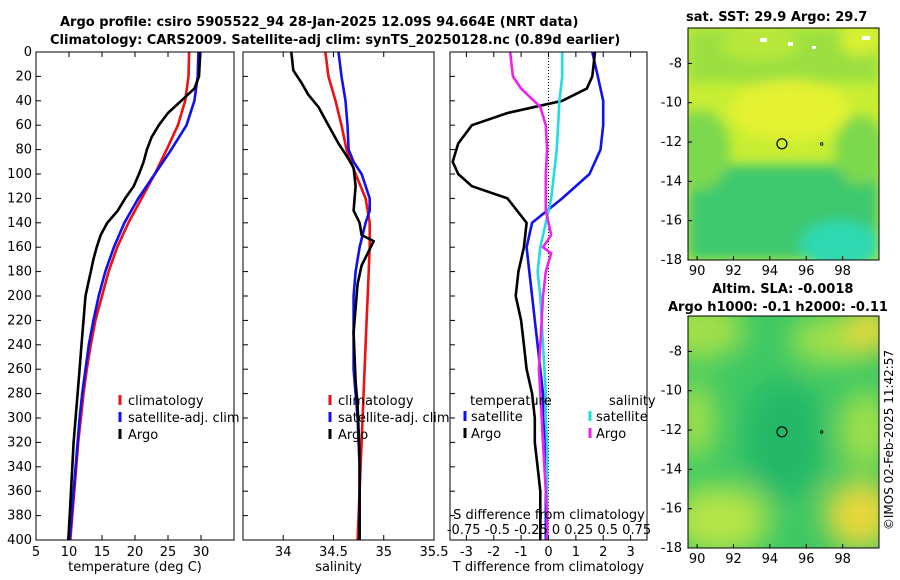 This screenshot has width=900, height=580. What do you see at coordinates (353, 435) in the screenshot?
I see `salinity-legend-label: Argo` at bounding box center [353, 435].